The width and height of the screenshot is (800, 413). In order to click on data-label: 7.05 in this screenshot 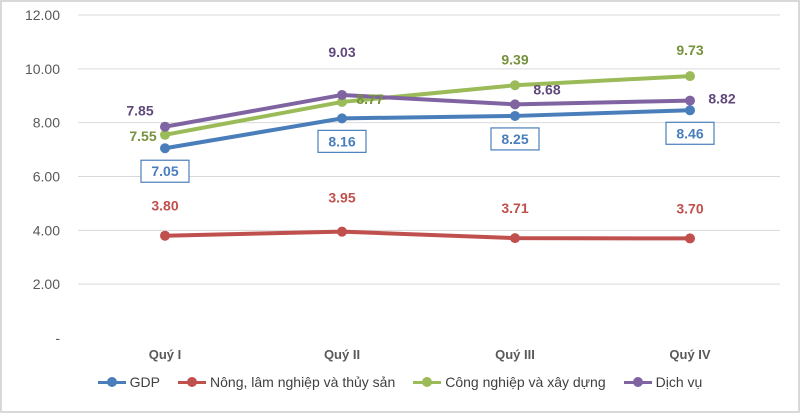, I will do `click(164, 171)`.